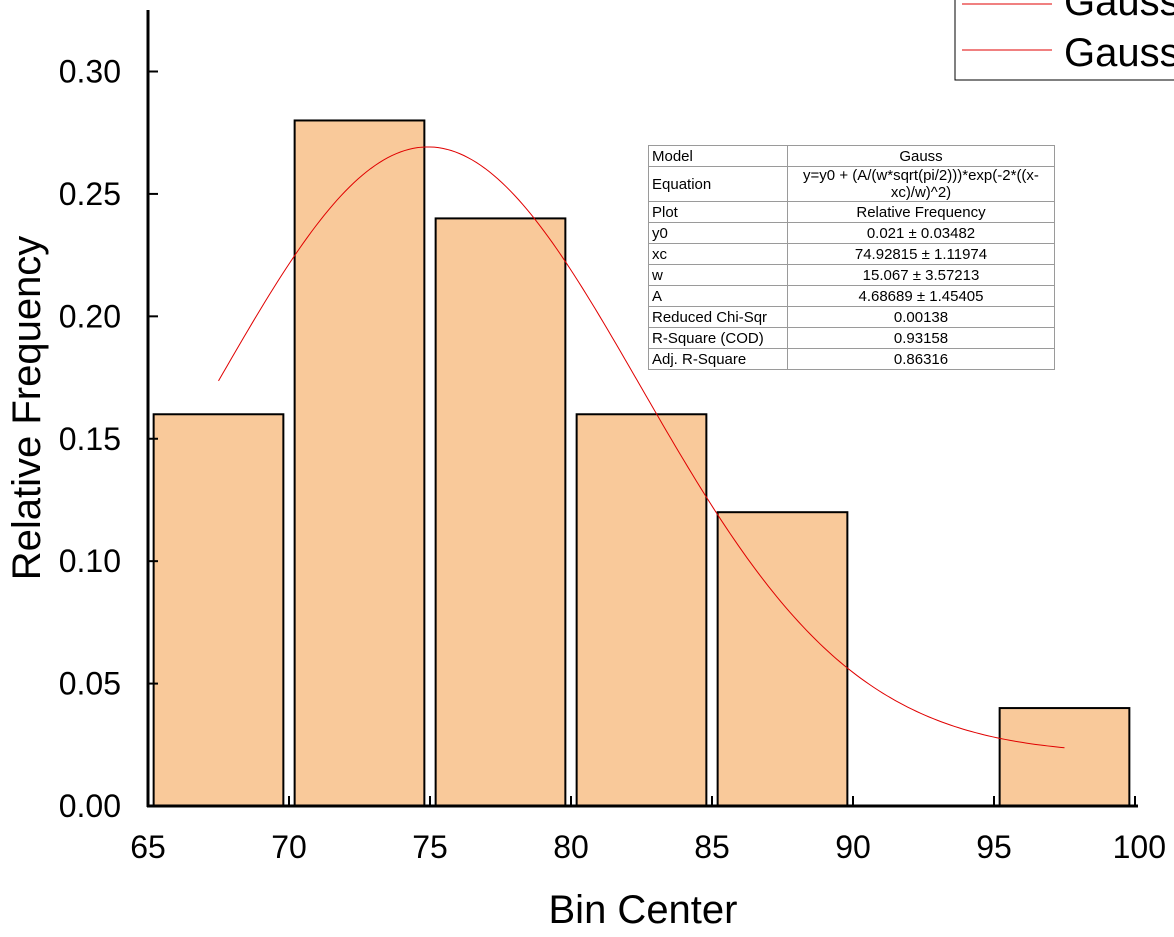 Image resolution: width=1174 pixels, height=937 pixels. I want to click on bar-82.5, so click(641, 610).